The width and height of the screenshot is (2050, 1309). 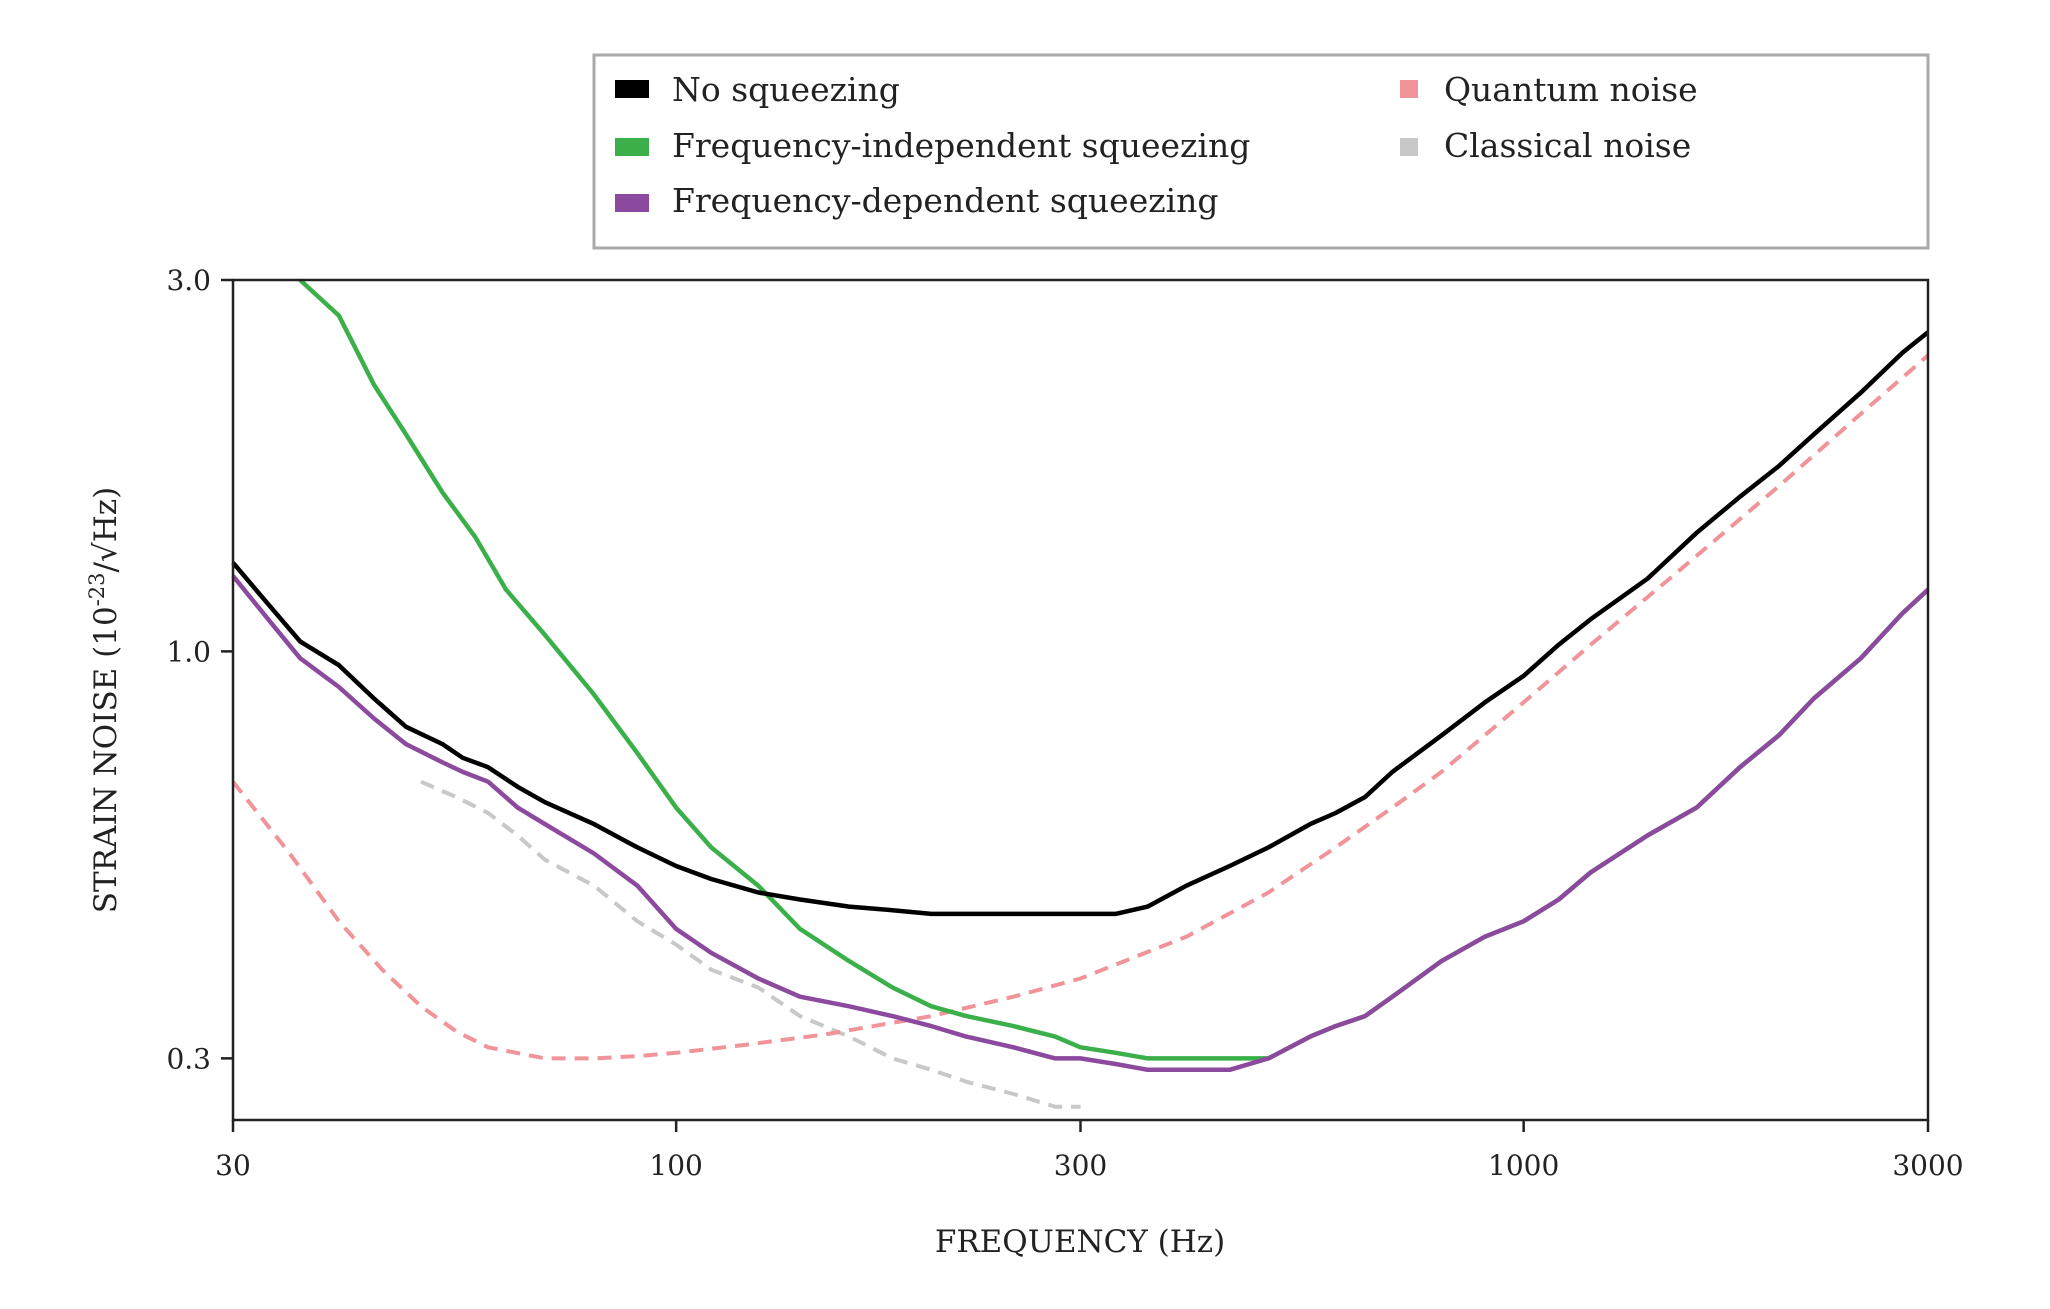 I want to click on y-axis: 0.3 1.0 3.0, so click(x=199, y=669).